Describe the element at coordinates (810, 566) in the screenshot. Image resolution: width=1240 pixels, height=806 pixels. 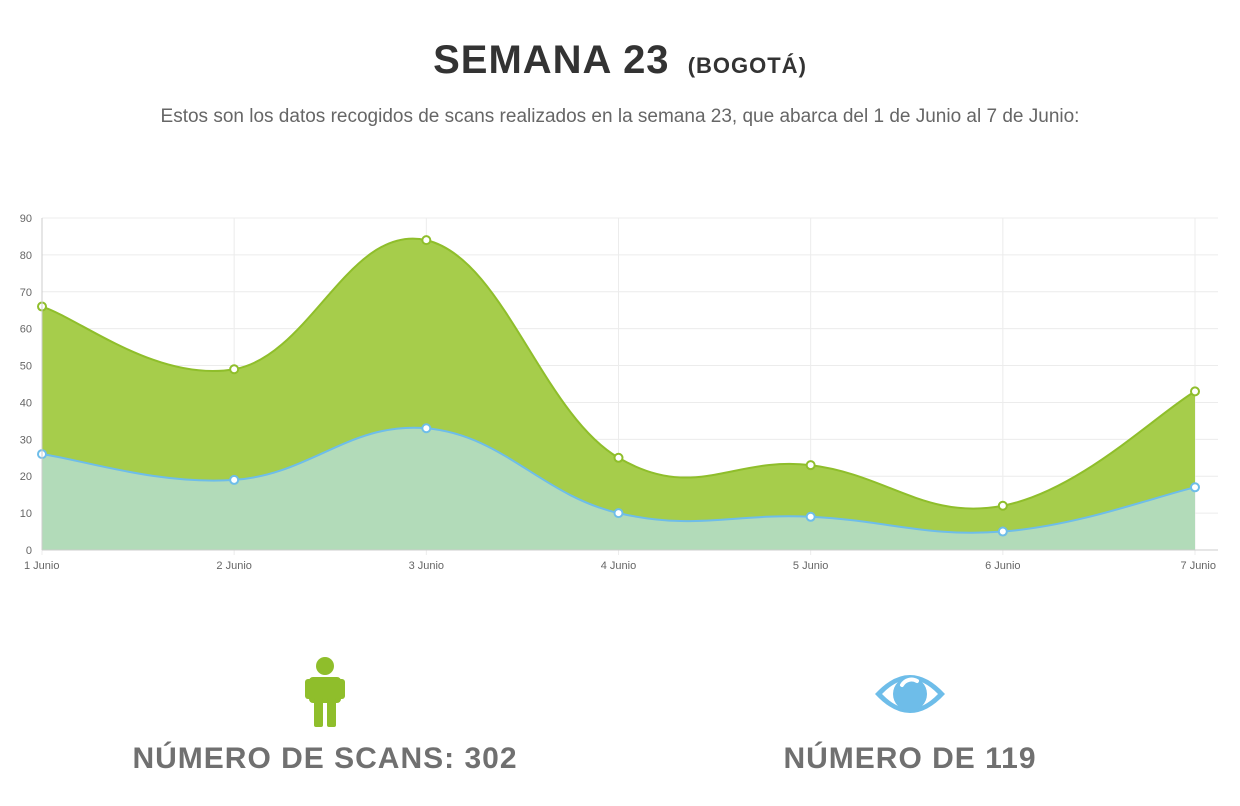
I see `x-tick-label: 5 Junio` at that location.